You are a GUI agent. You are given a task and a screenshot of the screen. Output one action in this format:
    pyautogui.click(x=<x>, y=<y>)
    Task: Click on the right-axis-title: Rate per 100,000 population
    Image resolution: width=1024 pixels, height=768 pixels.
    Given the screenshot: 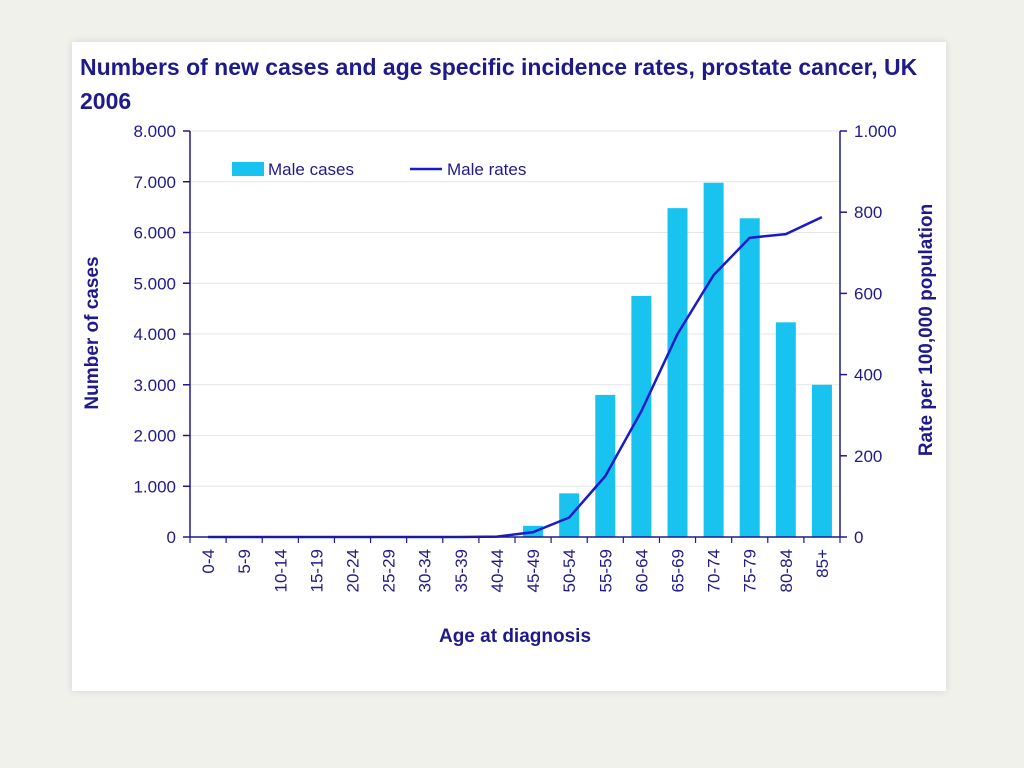 What is the action you would take?
    pyautogui.click(x=926, y=330)
    